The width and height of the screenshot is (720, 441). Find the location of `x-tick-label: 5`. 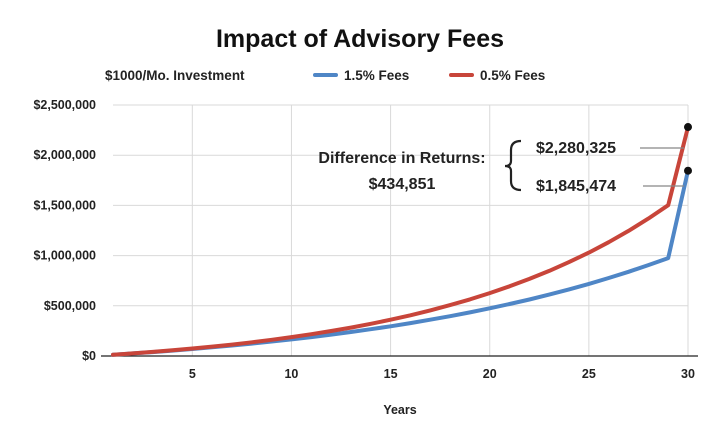

x-tick-label: 5 is located at coordinates (192, 374).